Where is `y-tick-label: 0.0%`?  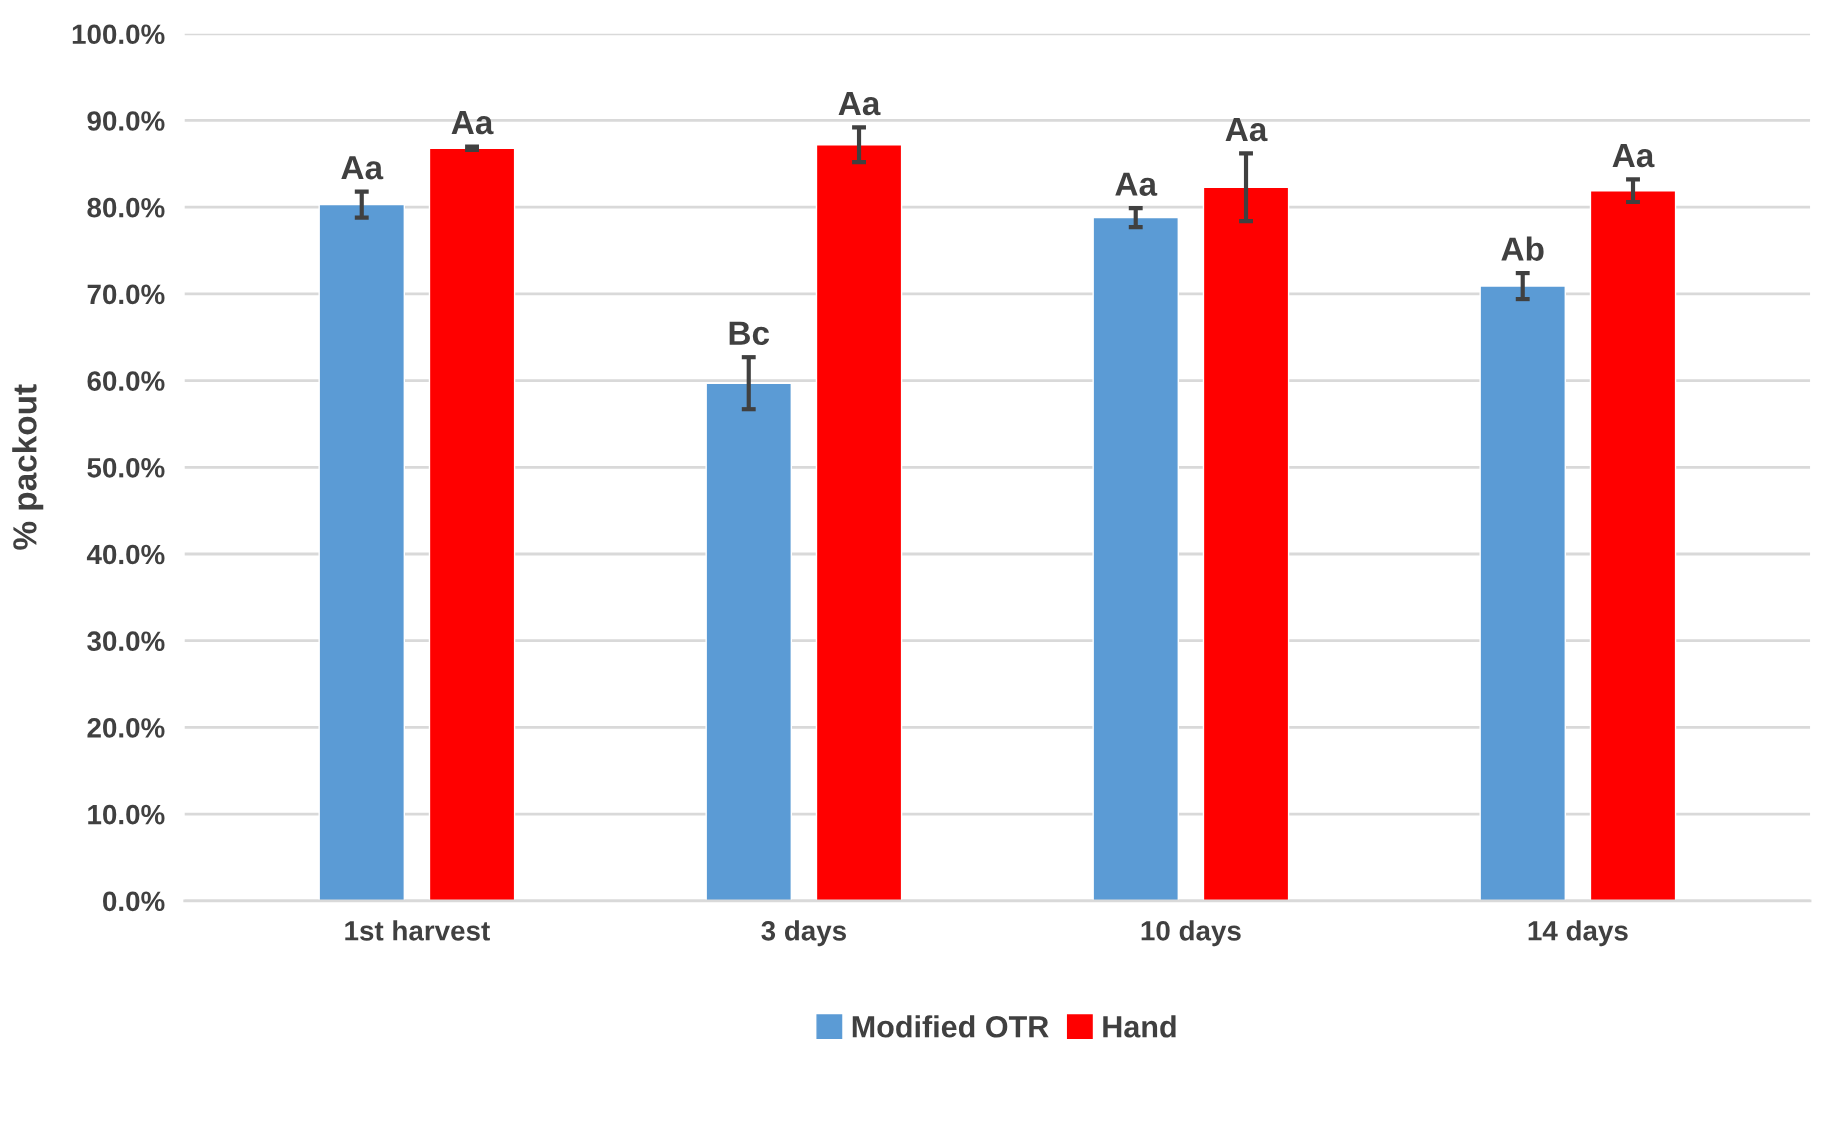 y-tick-label: 0.0% is located at coordinates (134, 901).